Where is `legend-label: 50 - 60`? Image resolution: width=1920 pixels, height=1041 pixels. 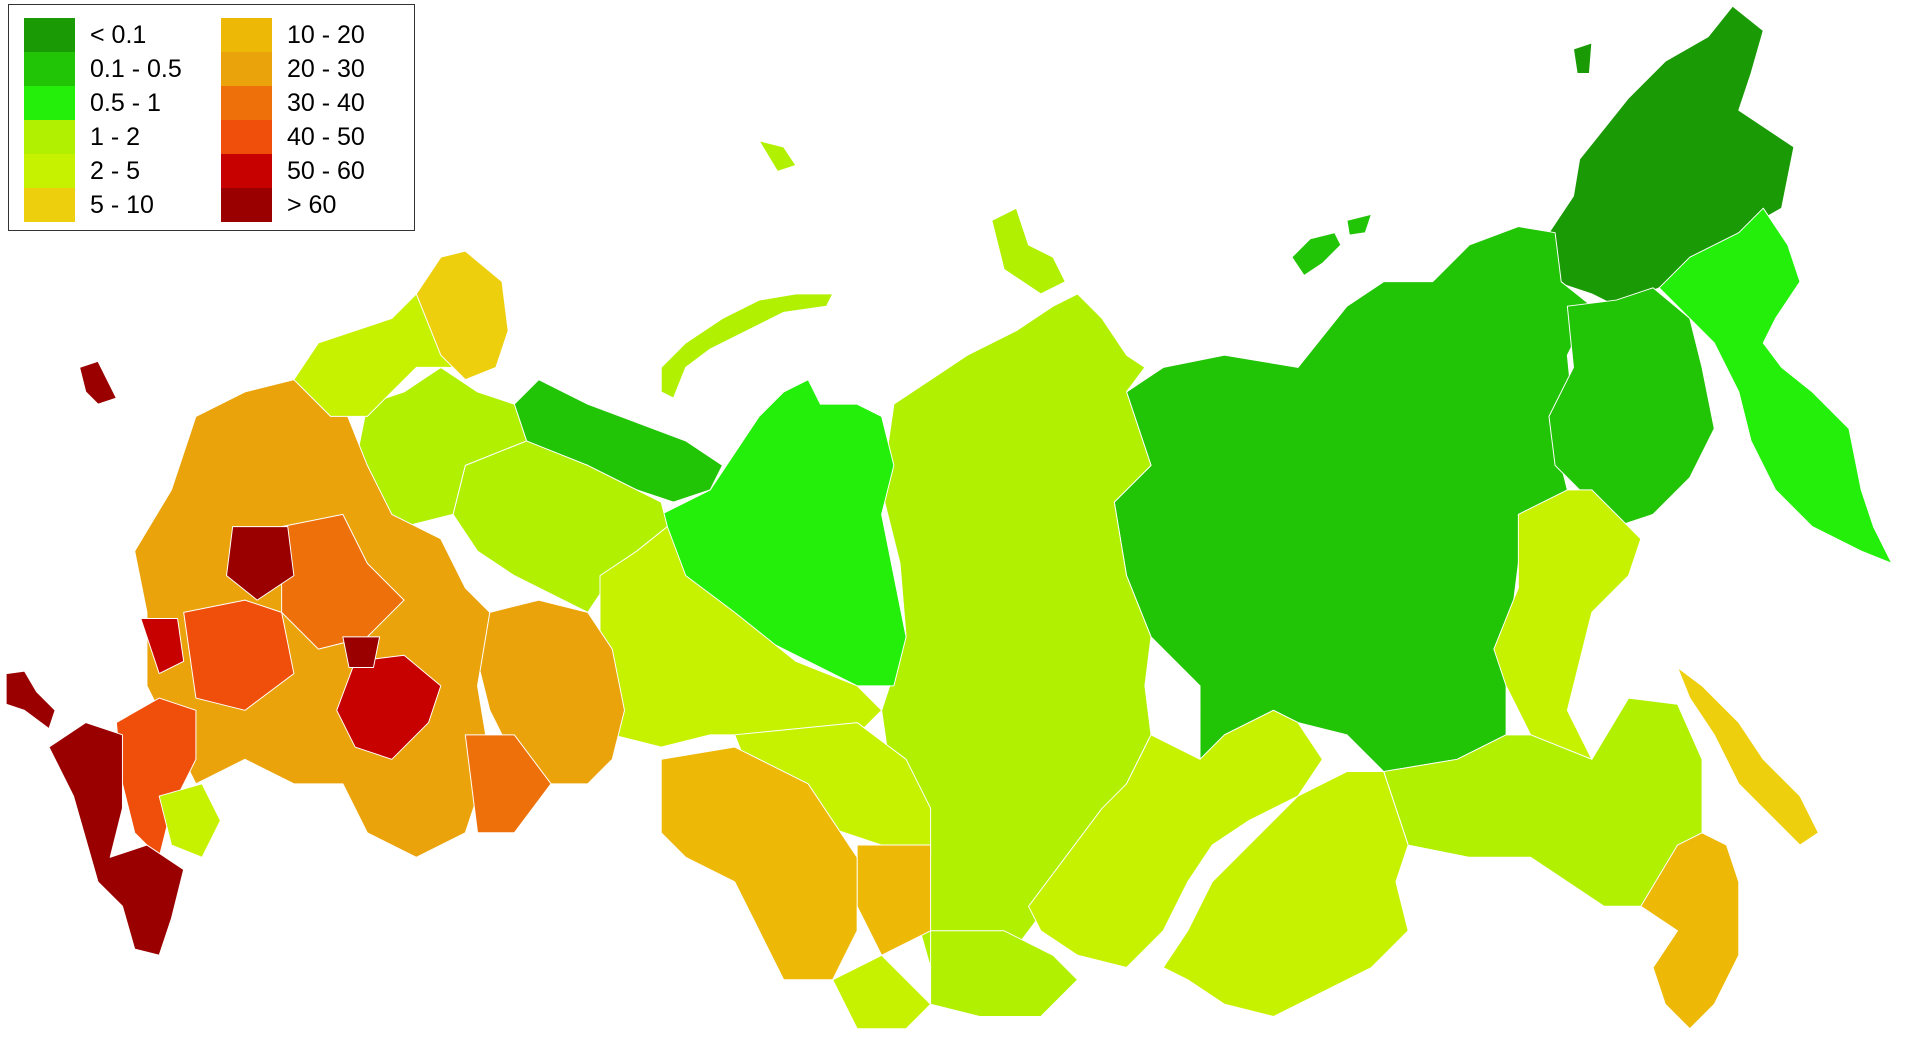
legend-label: 50 - 60 is located at coordinates (326, 170).